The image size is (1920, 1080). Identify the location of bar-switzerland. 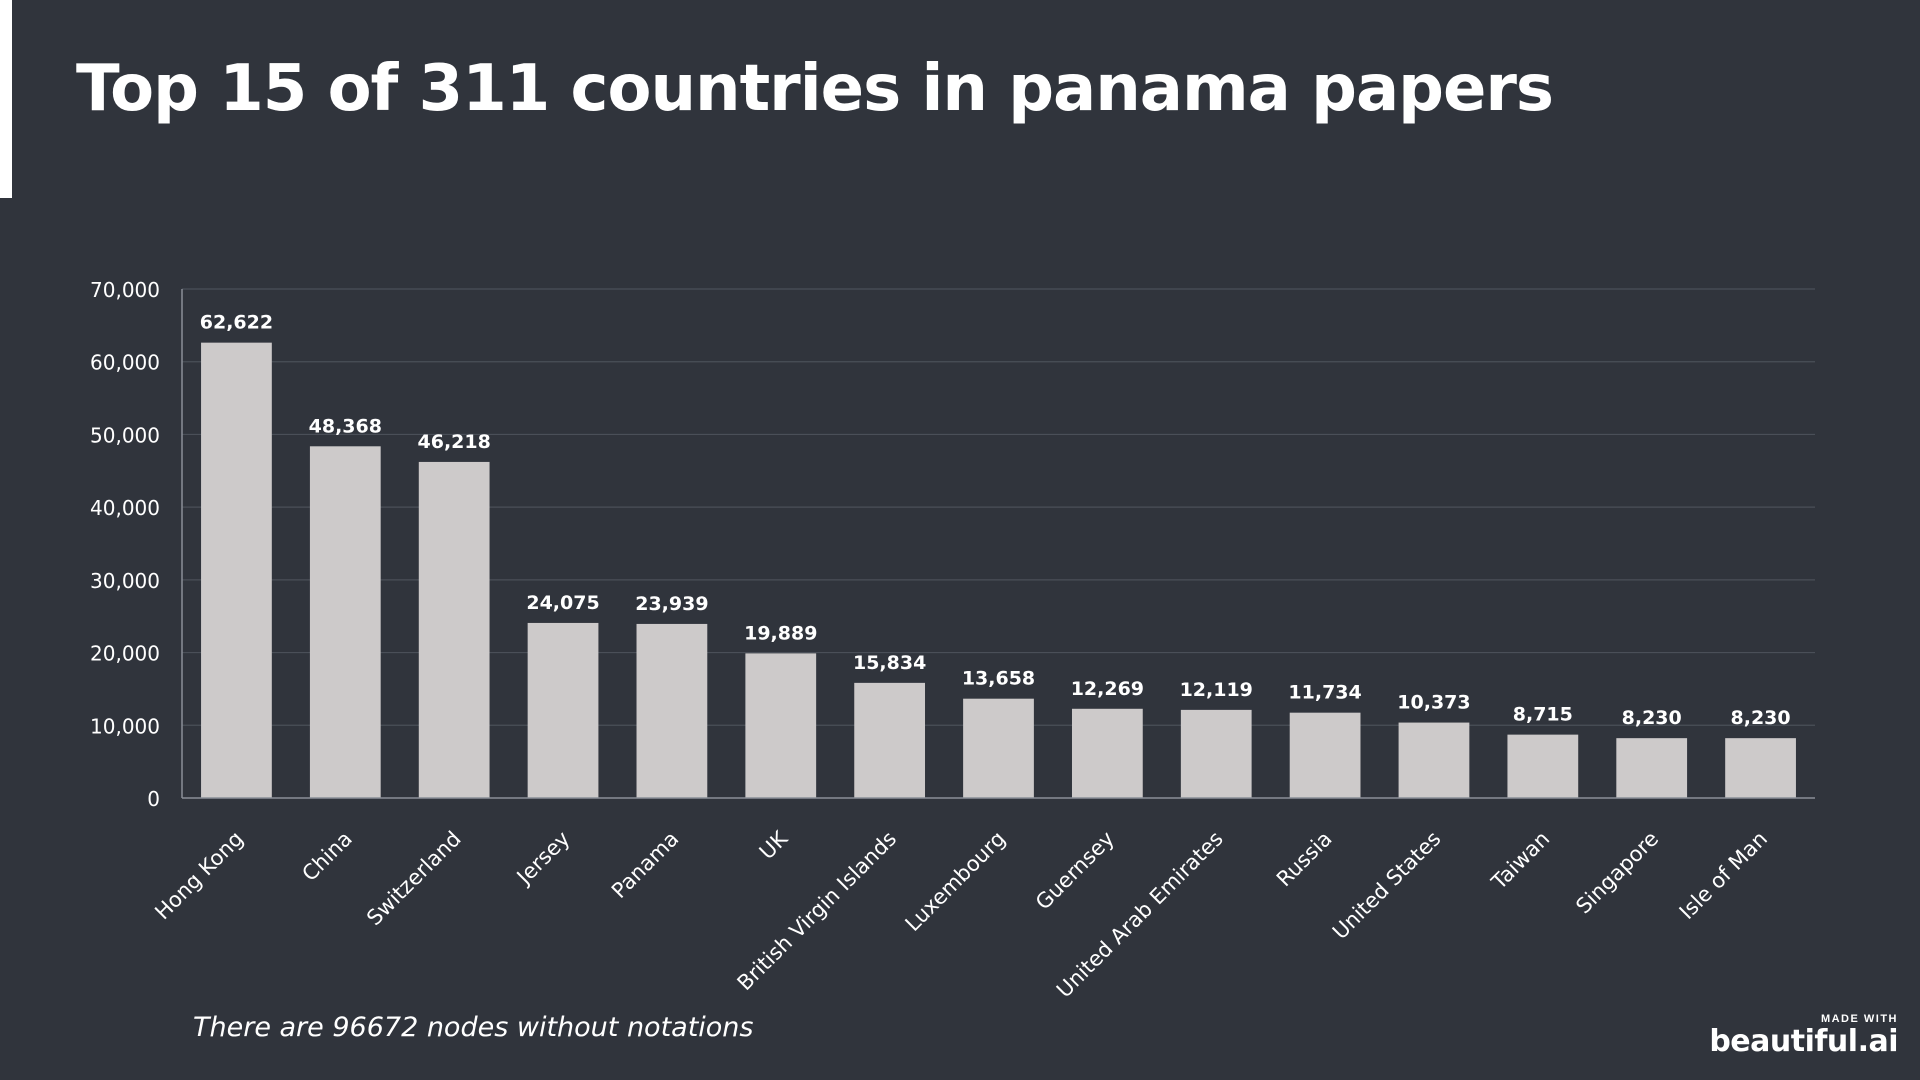
(454, 629).